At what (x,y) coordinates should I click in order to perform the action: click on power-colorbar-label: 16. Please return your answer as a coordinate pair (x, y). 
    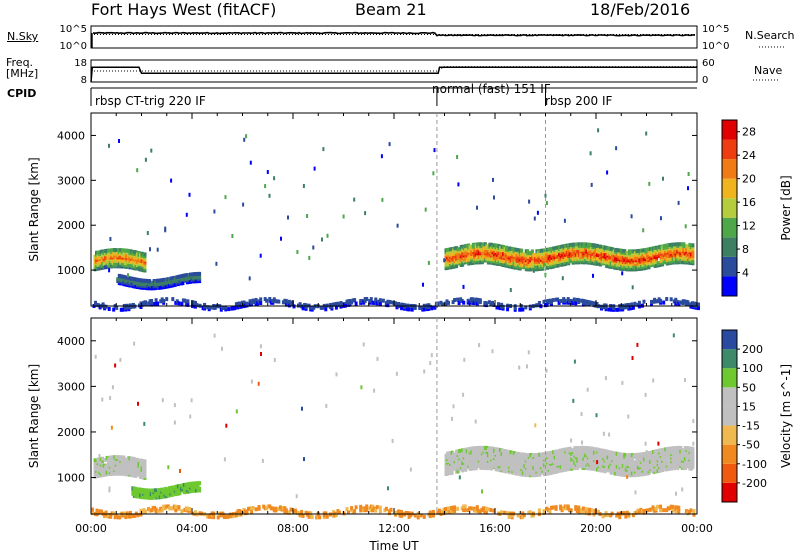
    Looking at the image, I should click on (749, 202).